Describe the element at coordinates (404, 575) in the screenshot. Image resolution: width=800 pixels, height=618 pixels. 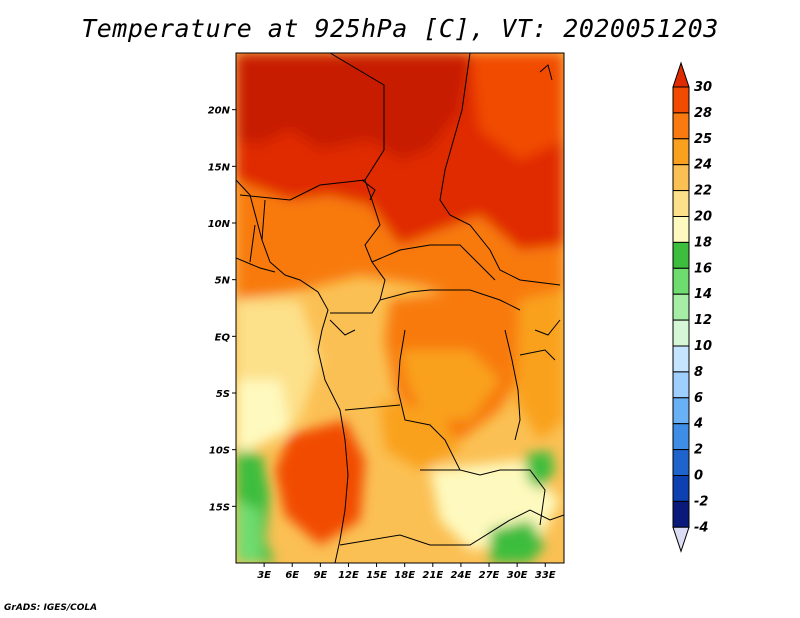
I see `lon-tick-label: 18E` at that location.